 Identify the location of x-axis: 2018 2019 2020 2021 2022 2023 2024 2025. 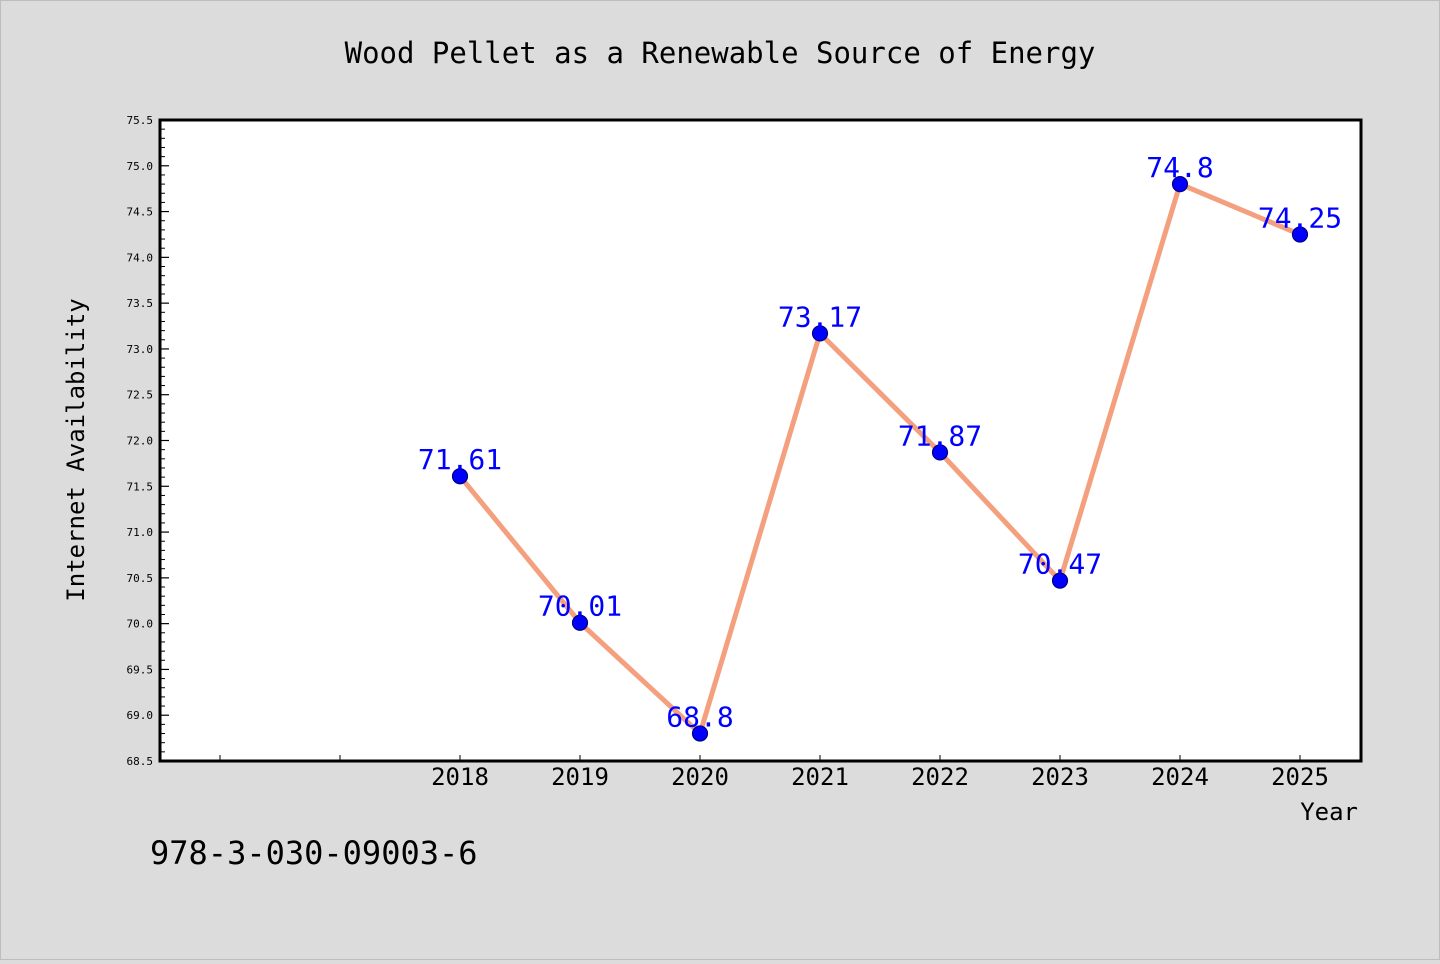
(774, 773).